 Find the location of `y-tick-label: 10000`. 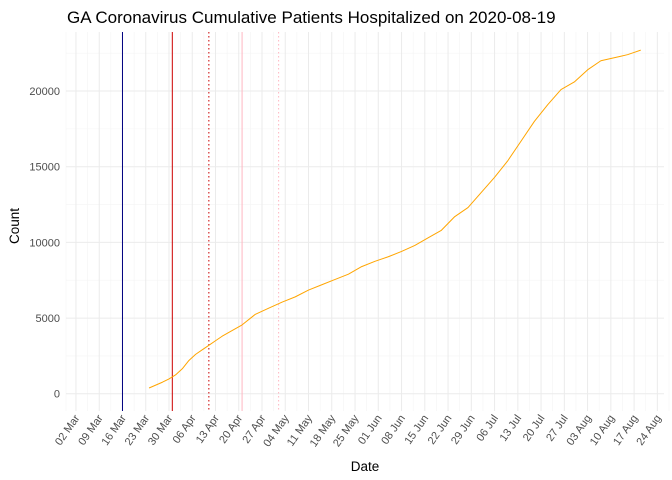

y-tick-label: 10000 is located at coordinates (44, 243).